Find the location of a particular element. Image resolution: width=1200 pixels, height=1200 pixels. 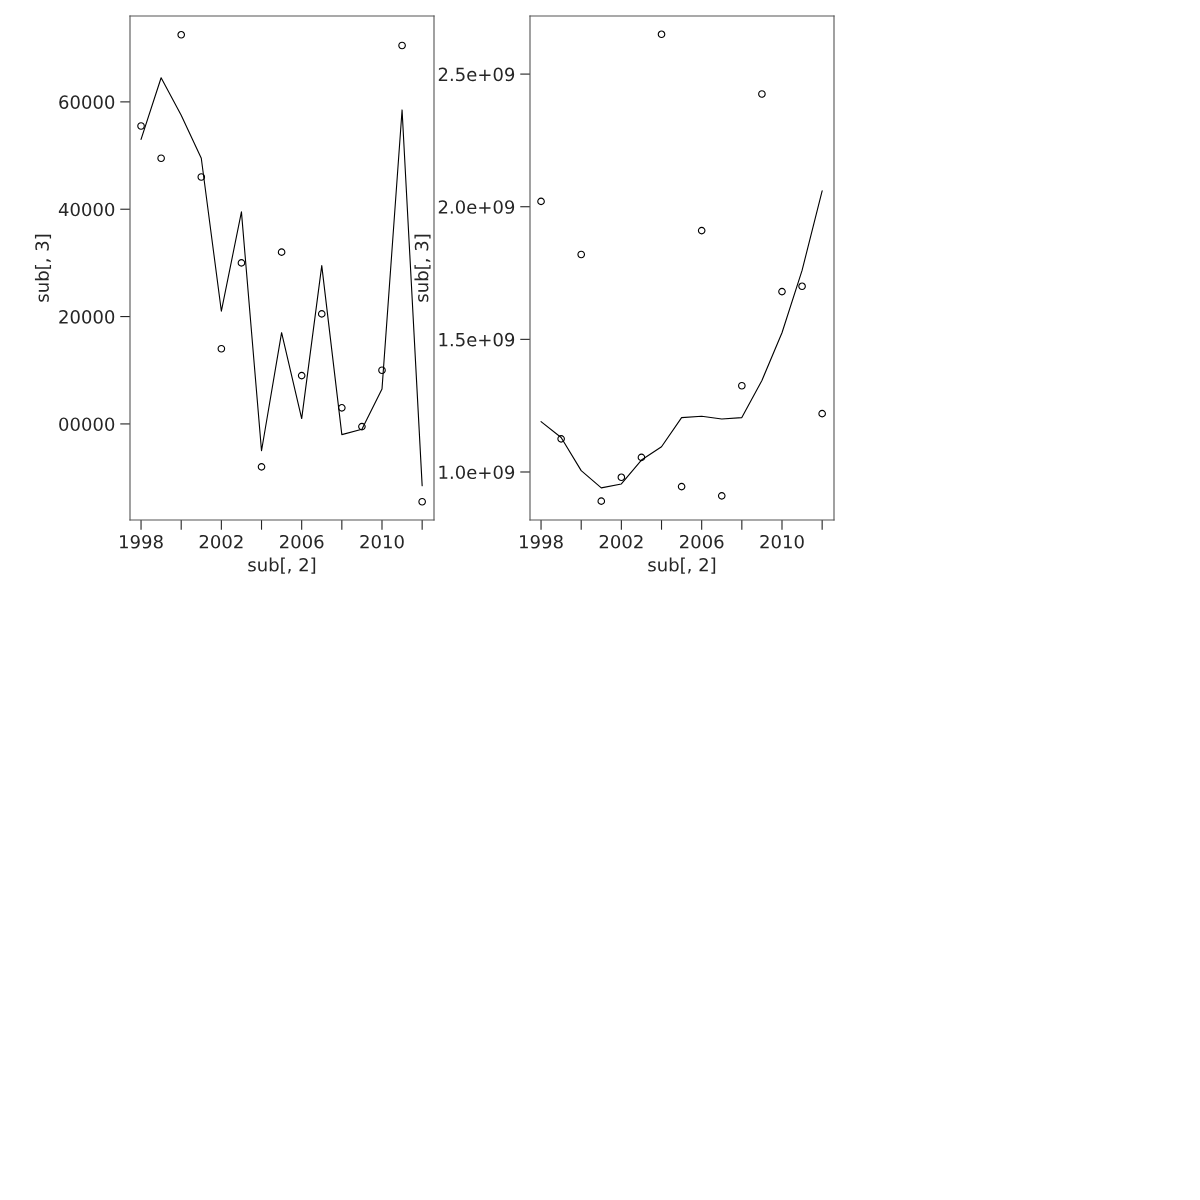

y-tick-label: 60000 is located at coordinates (87, 102).